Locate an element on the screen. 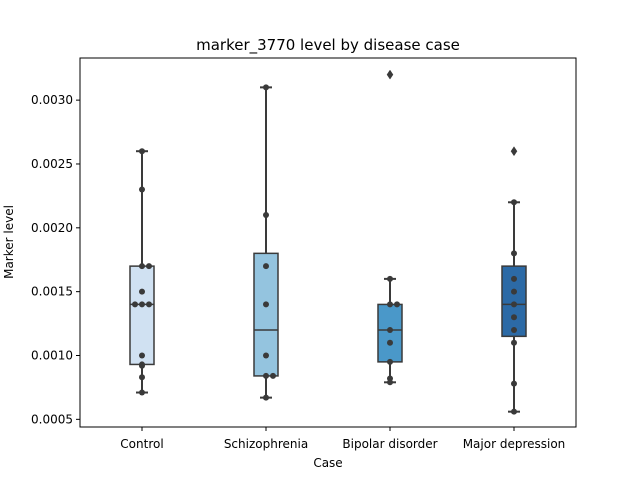 Image resolution: width=640 pixels, height=480 pixels. chart-title: marker_3770 level by disease case is located at coordinates (328, 45).